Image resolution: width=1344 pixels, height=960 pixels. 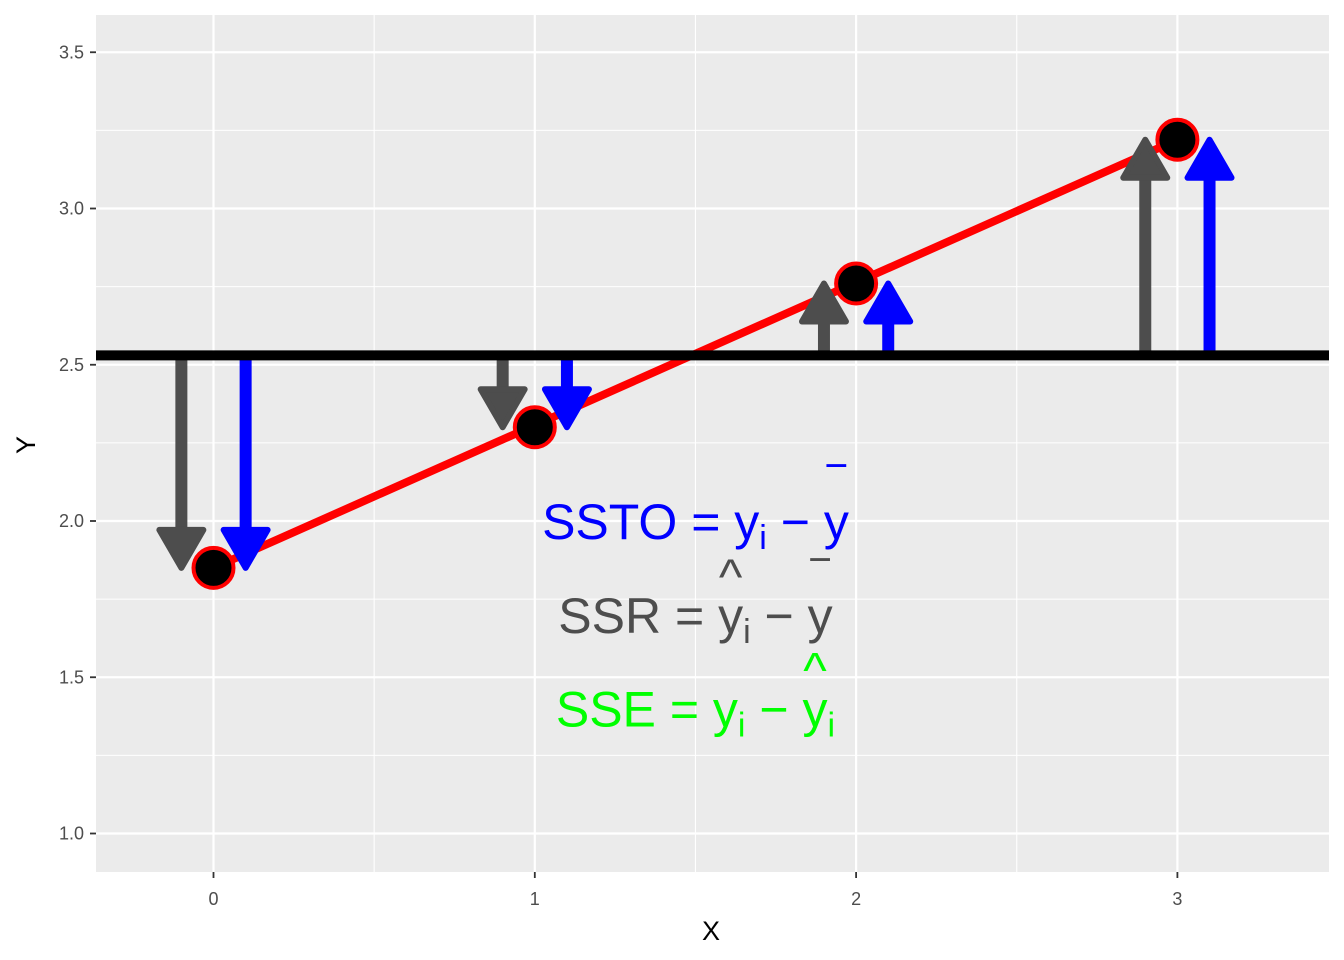 What do you see at coordinates (815, 671) in the screenshot?
I see `formula-rhs-mark: ^` at bounding box center [815, 671].